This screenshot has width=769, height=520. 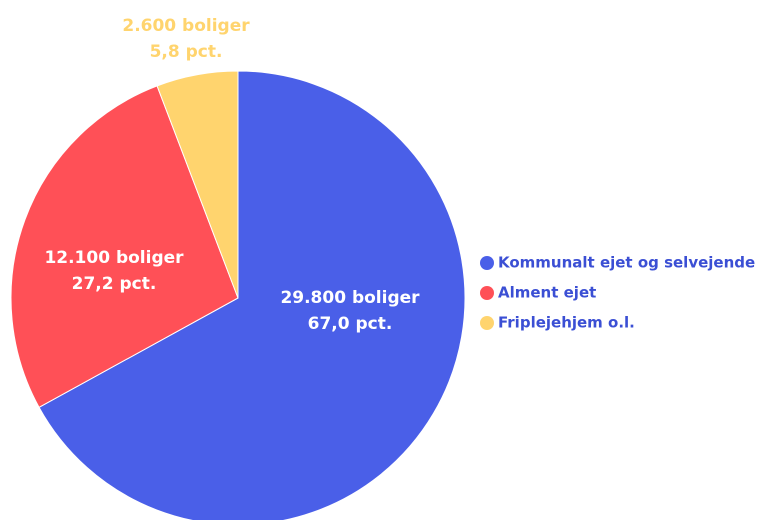 I want to click on legend-label: Alment ejet, so click(x=547, y=293).